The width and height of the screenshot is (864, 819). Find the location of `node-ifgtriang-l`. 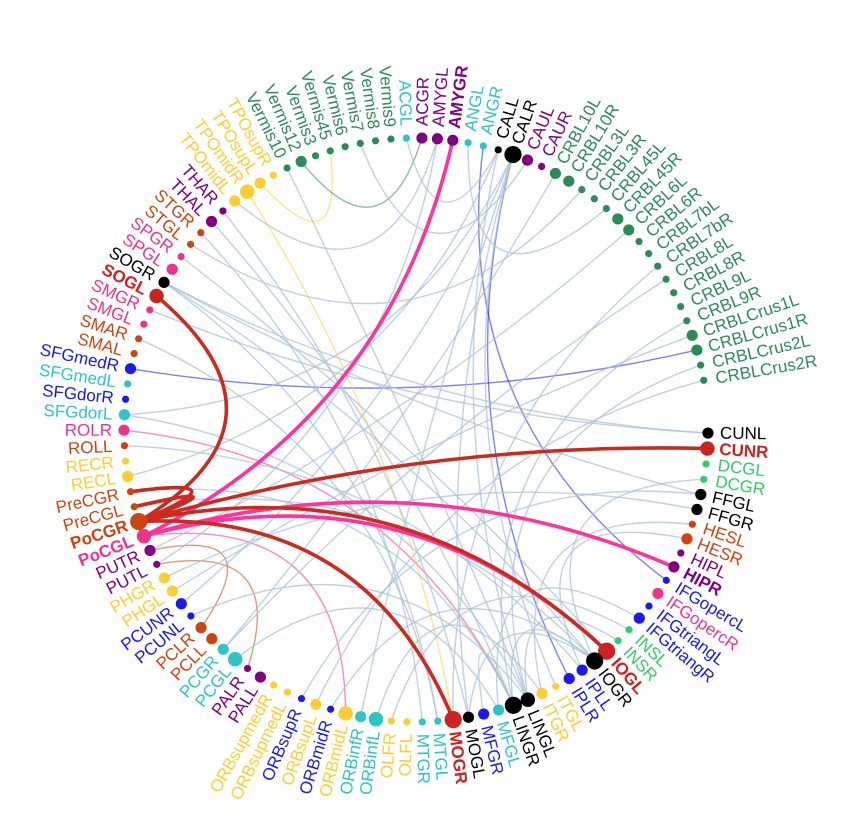

node-ifgtriang-l is located at coordinates (649, 606).